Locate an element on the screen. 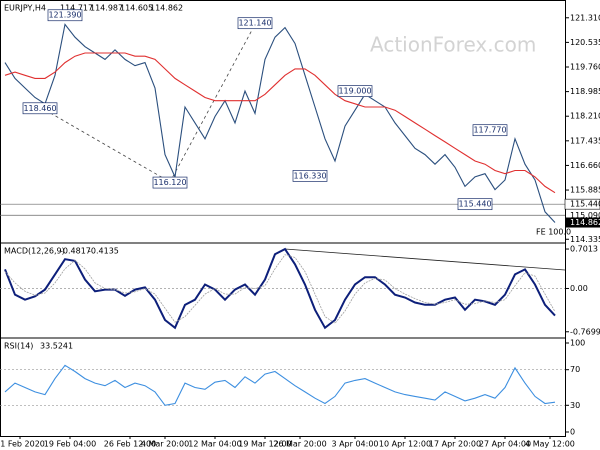  annotation-label: 121.140 is located at coordinates (254, 23).